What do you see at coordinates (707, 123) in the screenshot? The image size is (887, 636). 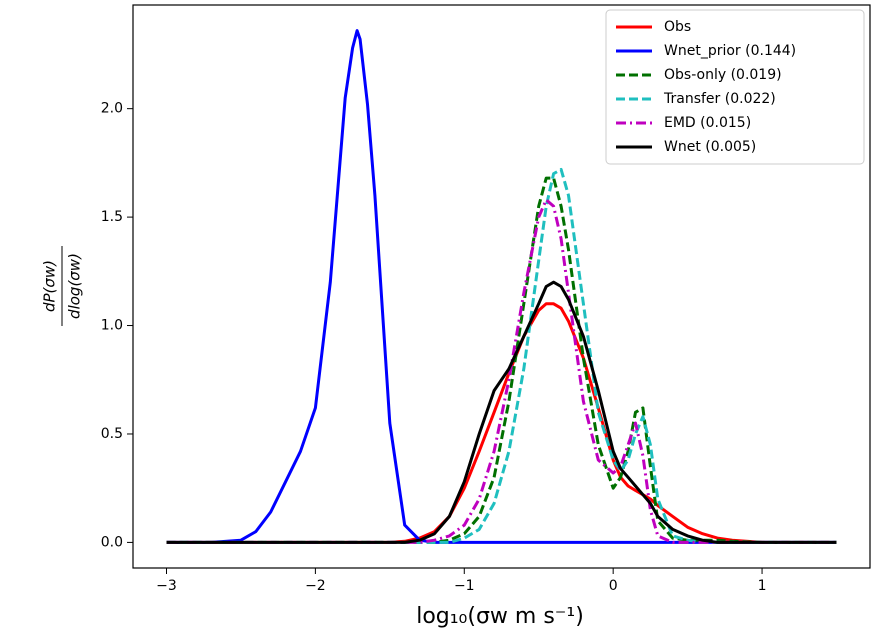 I see `legend-label: EMD (0.015)` at bounding box center [707, 123].